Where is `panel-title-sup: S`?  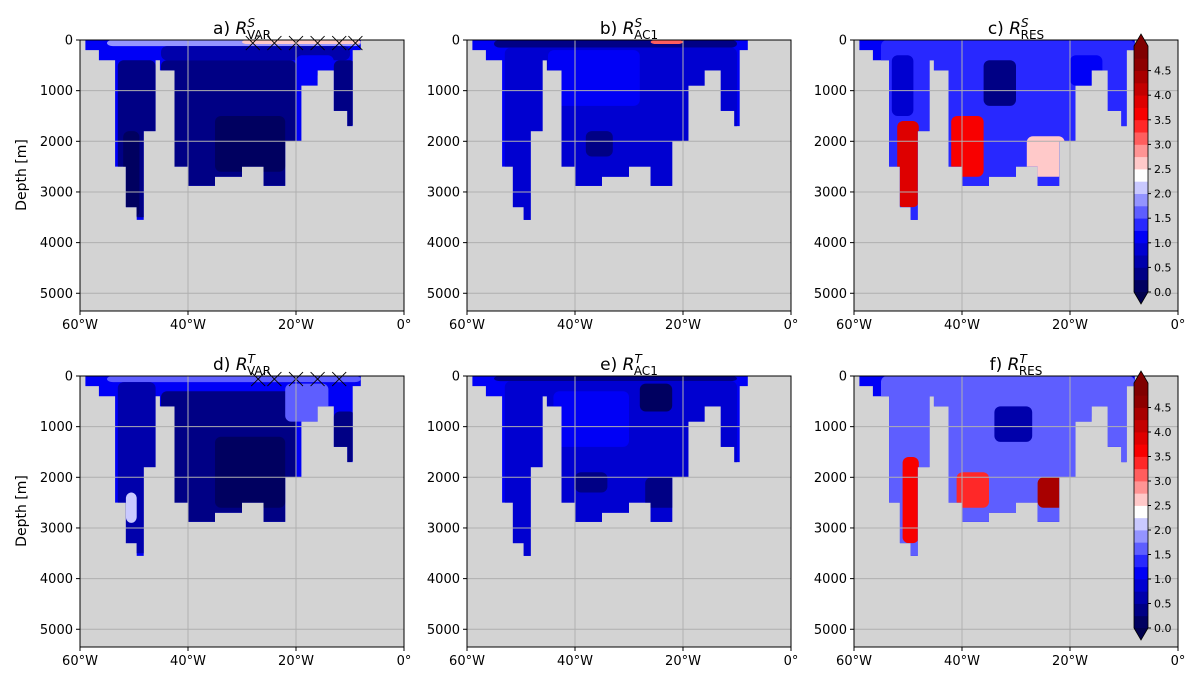
panel-title-sup: S is located at coordinates (1025, 23).